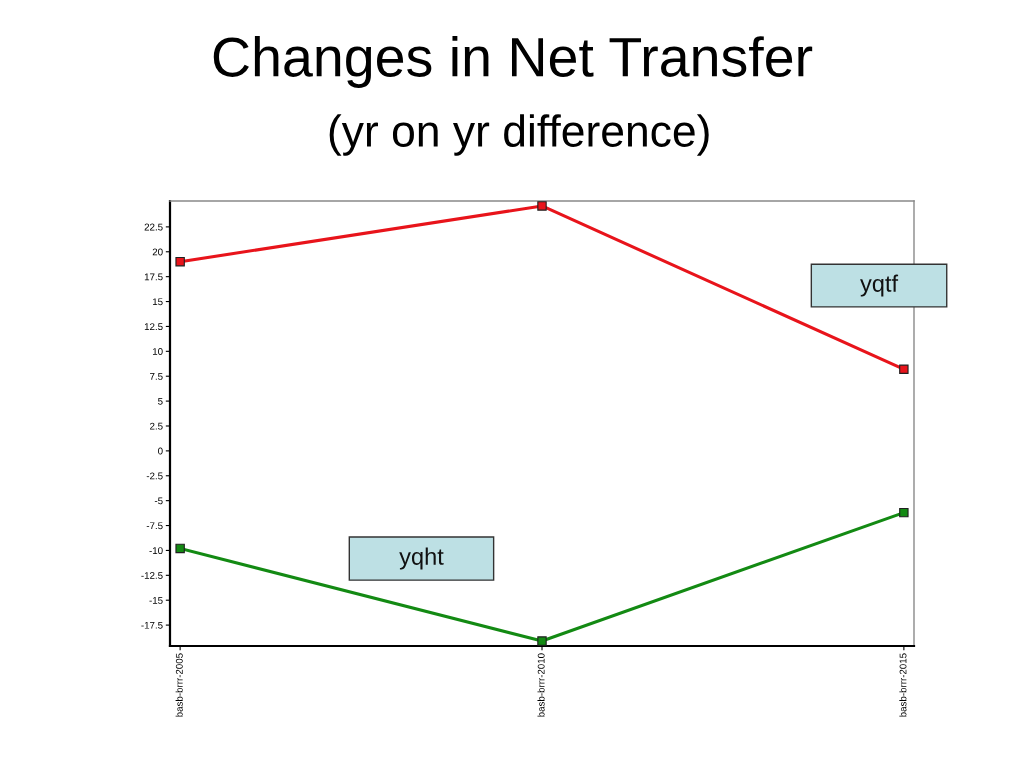  I want to click on series-label: yqht, so click(421, 558).